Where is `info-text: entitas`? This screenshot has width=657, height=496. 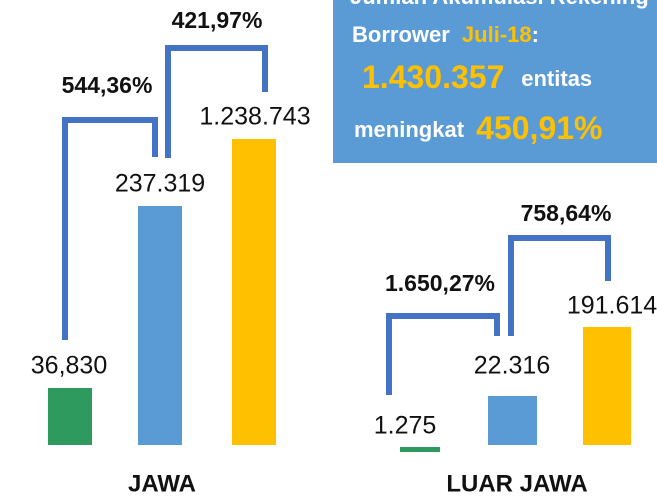 info-text: entitas is located at coordinates (556, 78).